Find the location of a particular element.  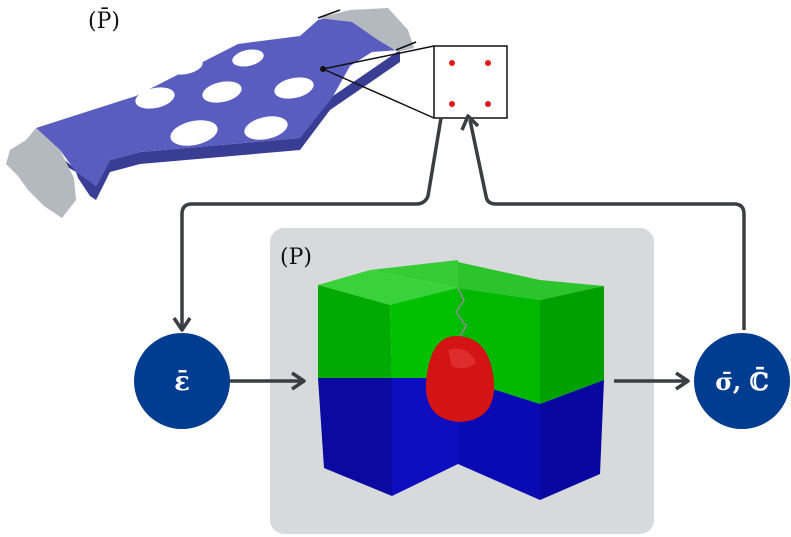

macro-label: (P̄) is located at coordinates (104, 20).